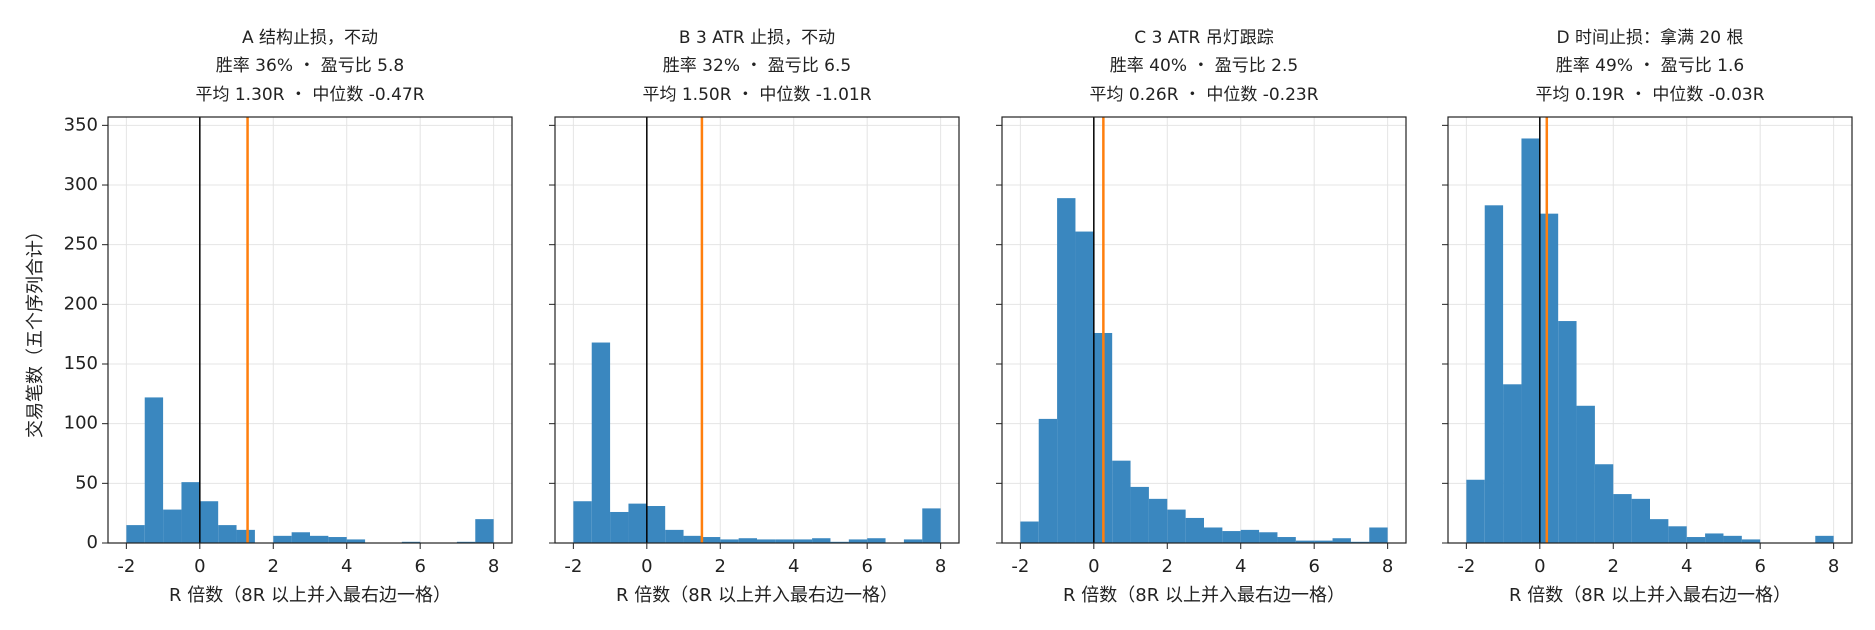  What do you see at coordinates (1203, 38) in the screenshot?
I see `chart-title: C 3 ATR 吊灯跟踪` at bounding box center [1203, 38].